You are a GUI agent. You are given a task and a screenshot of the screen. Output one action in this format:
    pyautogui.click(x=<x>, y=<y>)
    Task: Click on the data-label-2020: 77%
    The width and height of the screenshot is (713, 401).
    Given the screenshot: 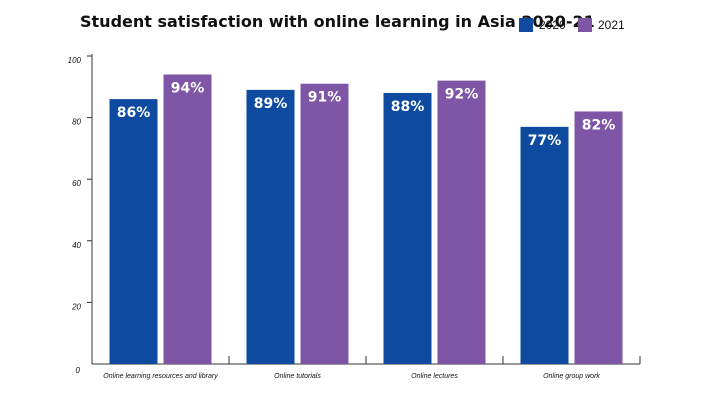 What is the action you would take?
    pyautogui.click(x=545, y=141)
    